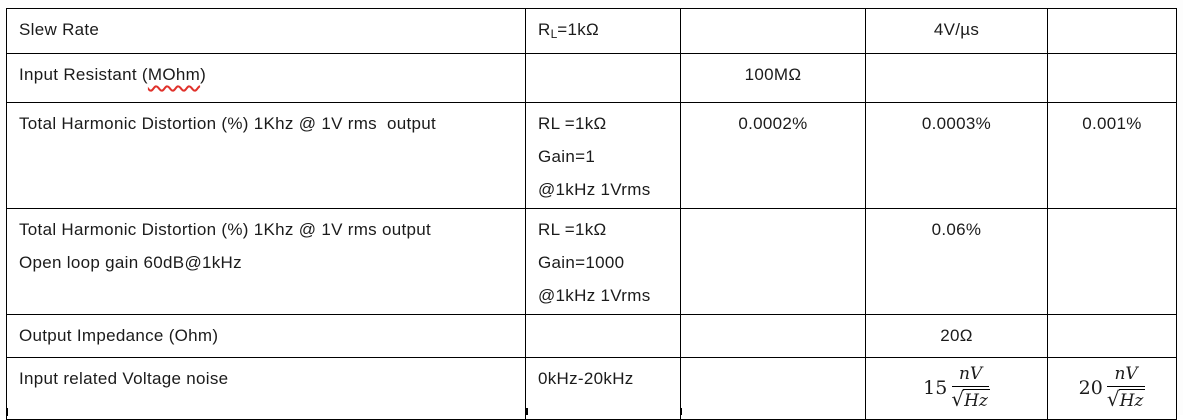  Describe the element at coordinates (544, 29) in the screenshot. I see `text-segment: R` at that location.